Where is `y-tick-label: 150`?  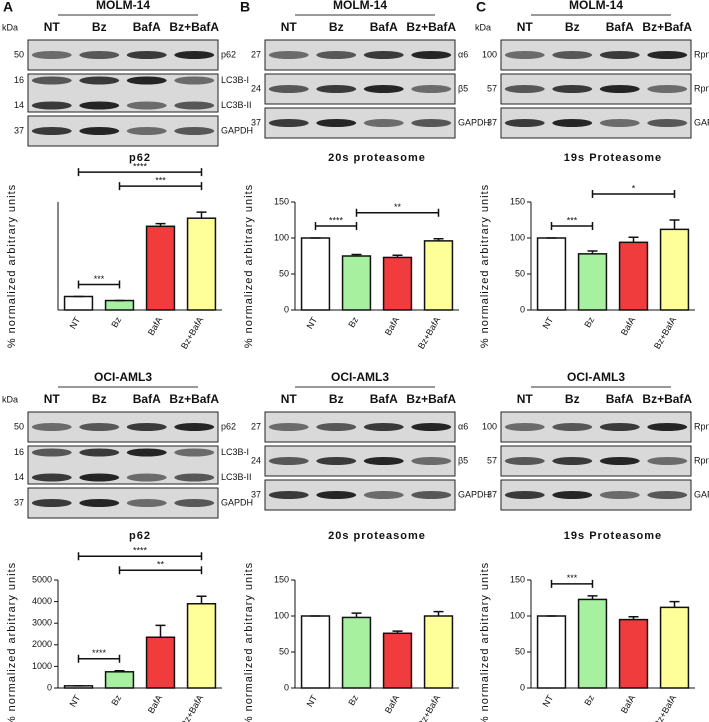 y-tick-label: 150 is located at coordinates (281, 579).